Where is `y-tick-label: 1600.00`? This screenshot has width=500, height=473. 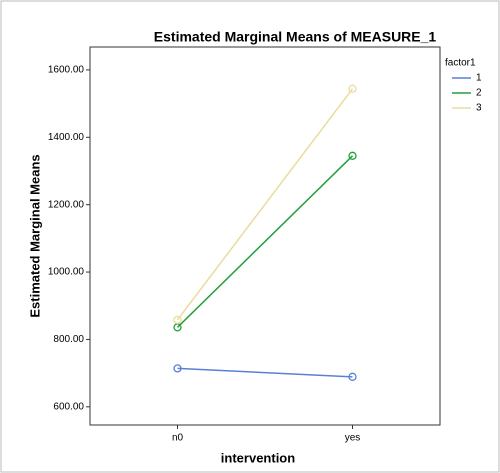 y-tick-label: 1600.00 is located at coordinates (66, 70).